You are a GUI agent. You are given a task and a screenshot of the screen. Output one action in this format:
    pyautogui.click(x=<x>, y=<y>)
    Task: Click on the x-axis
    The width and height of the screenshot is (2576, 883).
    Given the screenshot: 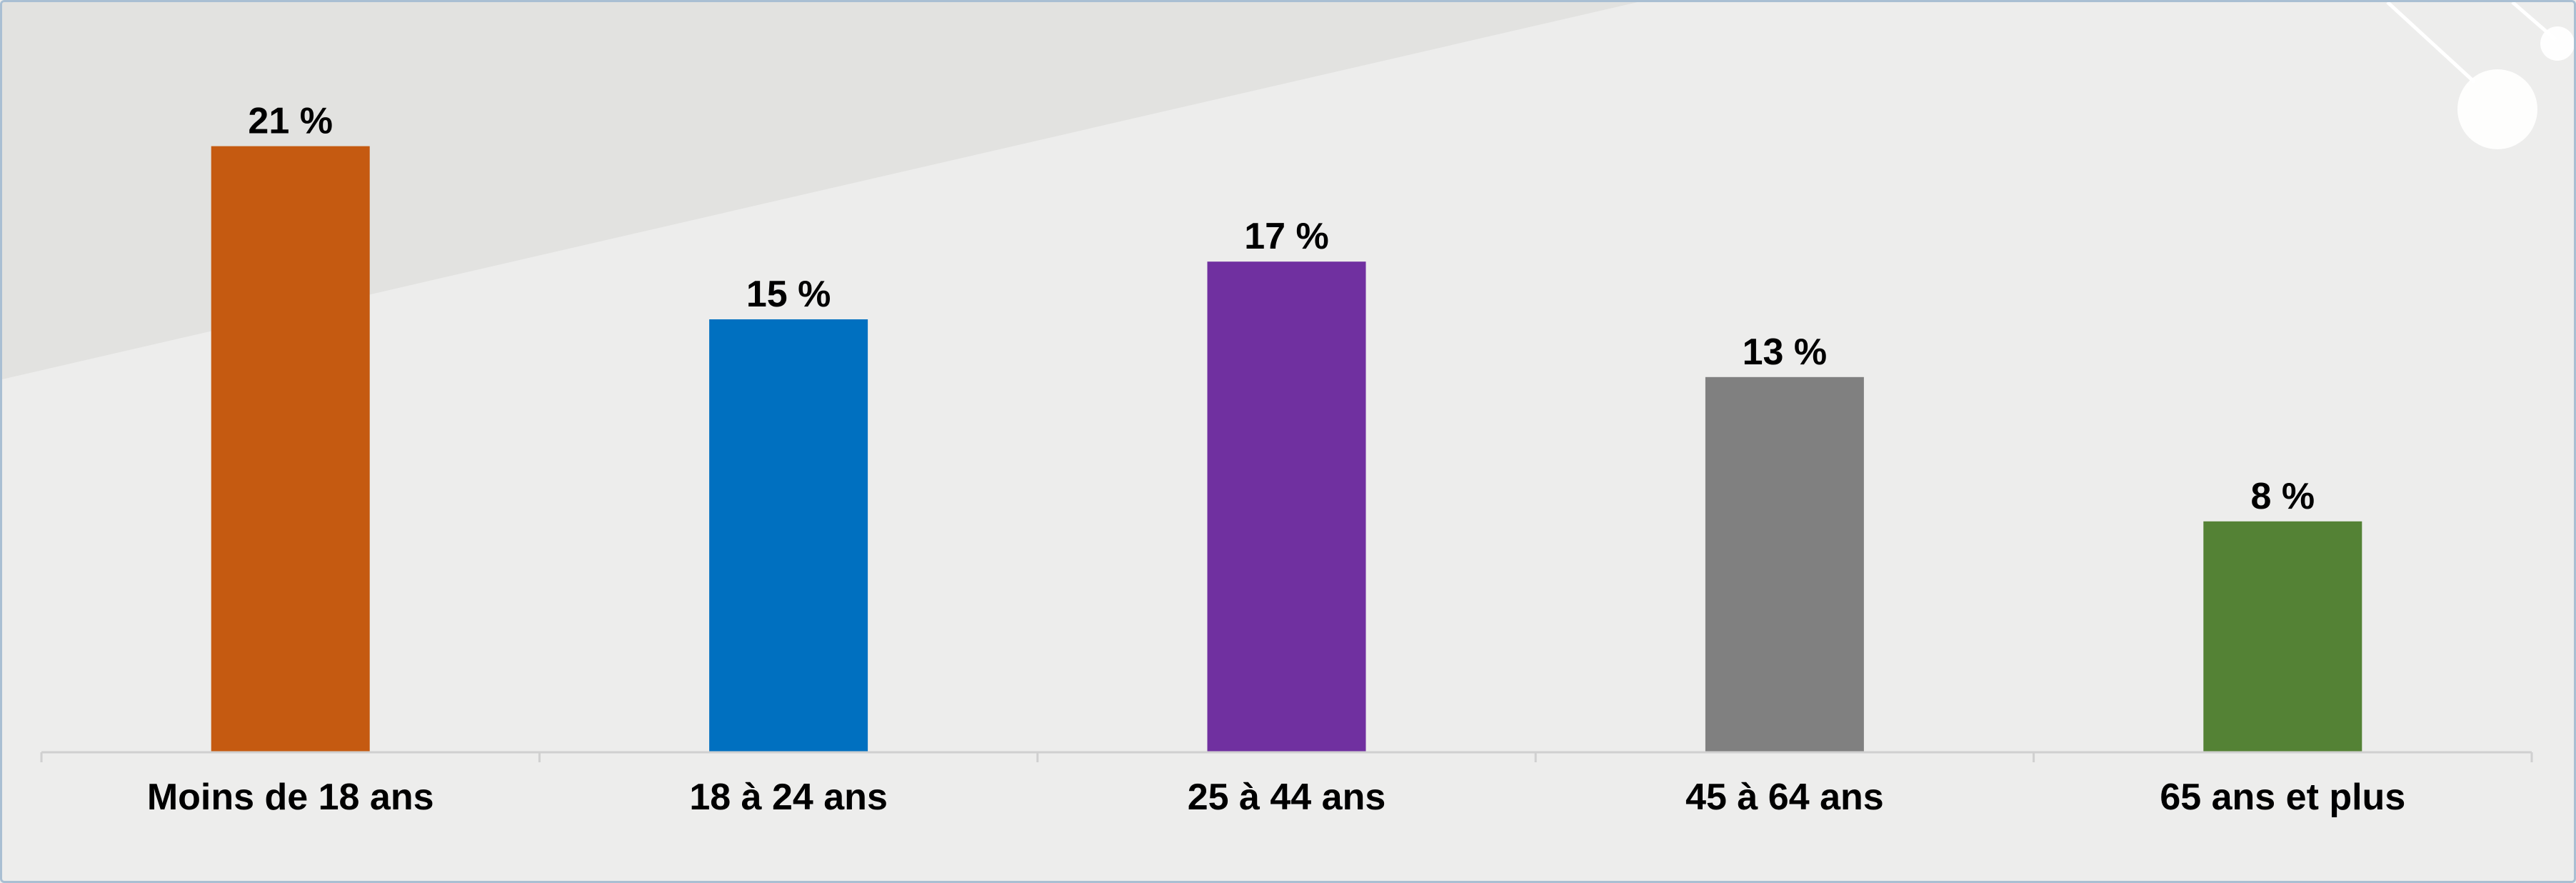 What is the action you would take?
    pyautogui.click(x=1286, y=756)
    